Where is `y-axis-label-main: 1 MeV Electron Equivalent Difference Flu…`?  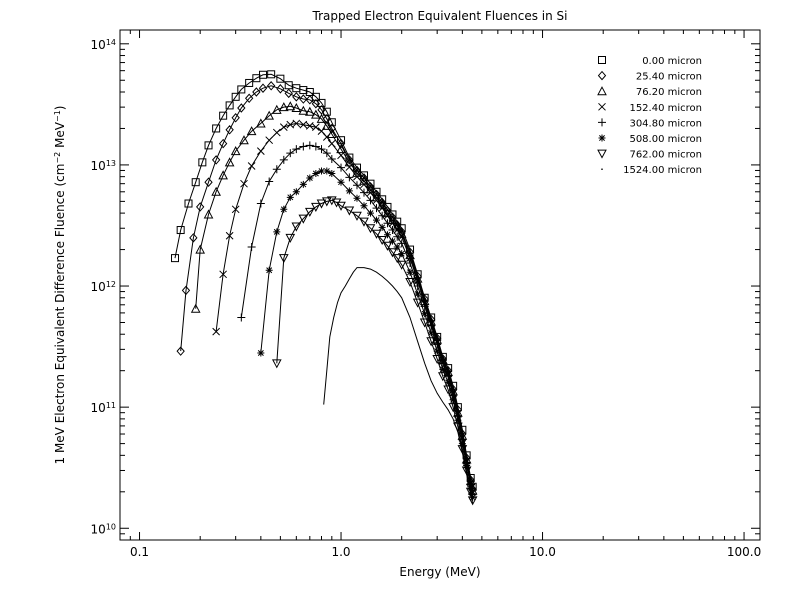 y-axis-label-main: 1 MeV Electron Equivalent Difference Flu… is located at coordinates (60, 314).